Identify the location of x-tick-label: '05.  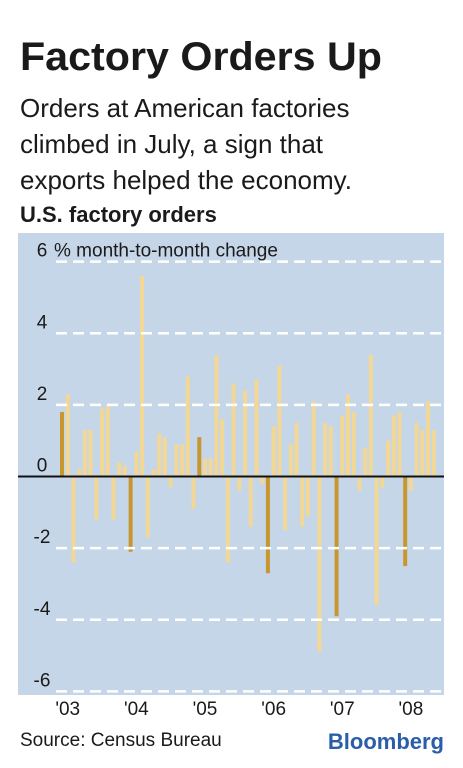
(205, 709).